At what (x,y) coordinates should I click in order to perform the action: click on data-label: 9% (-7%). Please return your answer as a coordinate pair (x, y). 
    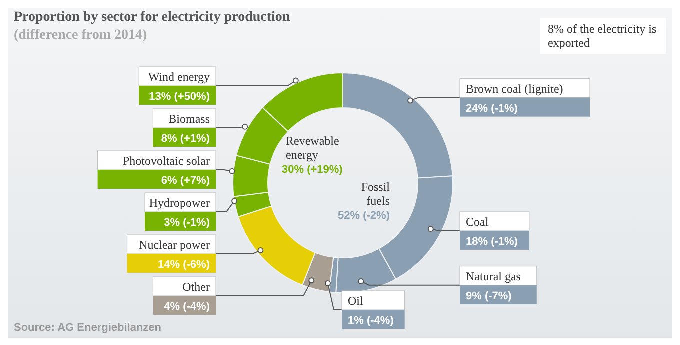
    Looking at the image, I should click on (489, 296).